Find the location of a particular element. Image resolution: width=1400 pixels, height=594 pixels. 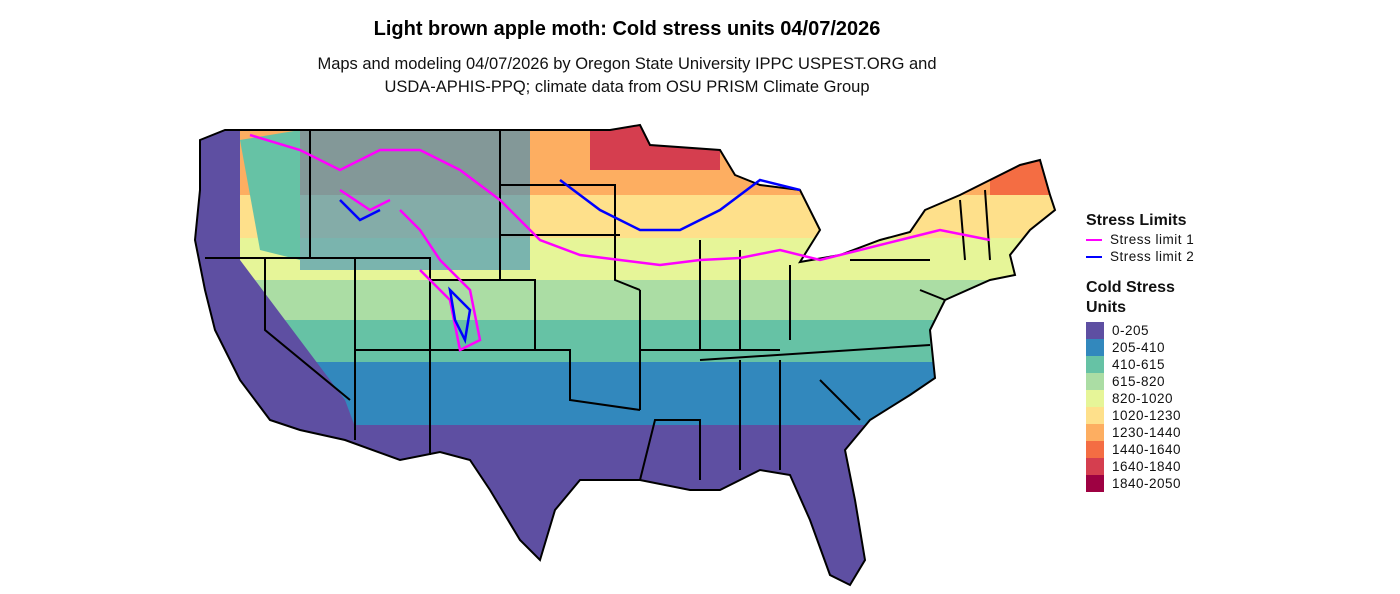

legend-label: Stress limit 1 is located at coordinates (1152, 239).